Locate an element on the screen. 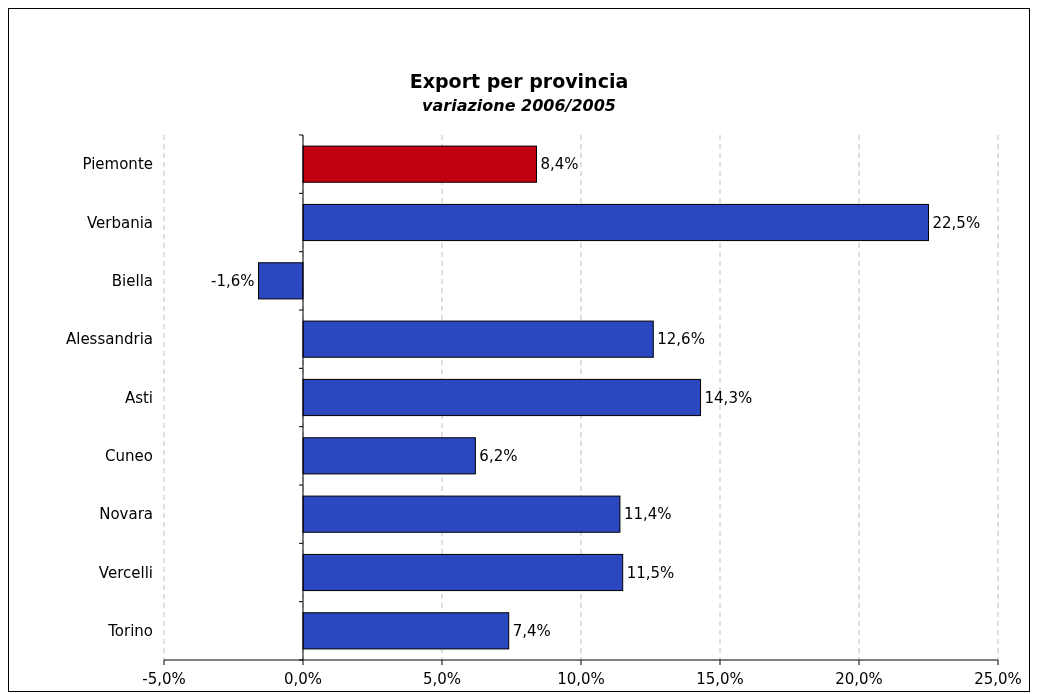 This screenshot has width=1038, height=694. y-tick-label: Novara is located at coordinates (126, 514).